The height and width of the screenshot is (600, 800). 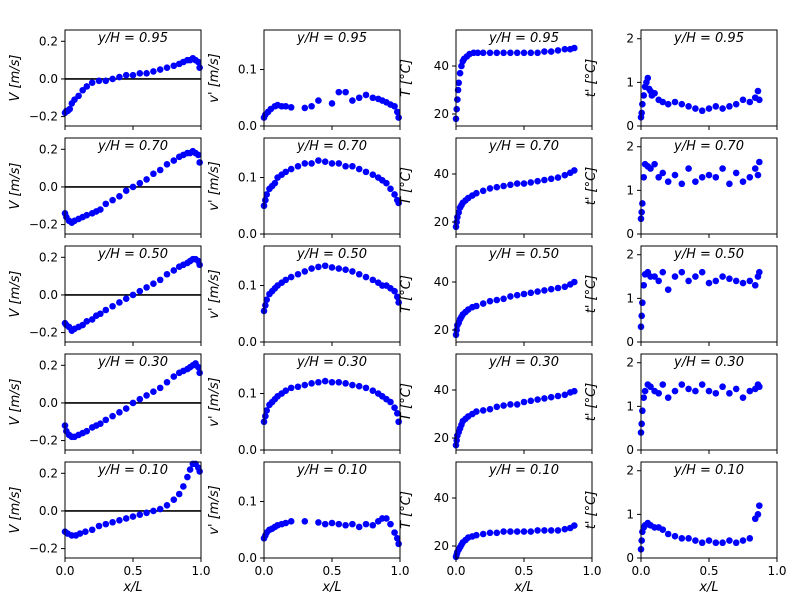 I want to click on panel-t-row-3: 20 40 y/H = 0.30 T [°C], so click(x=496, y=403).